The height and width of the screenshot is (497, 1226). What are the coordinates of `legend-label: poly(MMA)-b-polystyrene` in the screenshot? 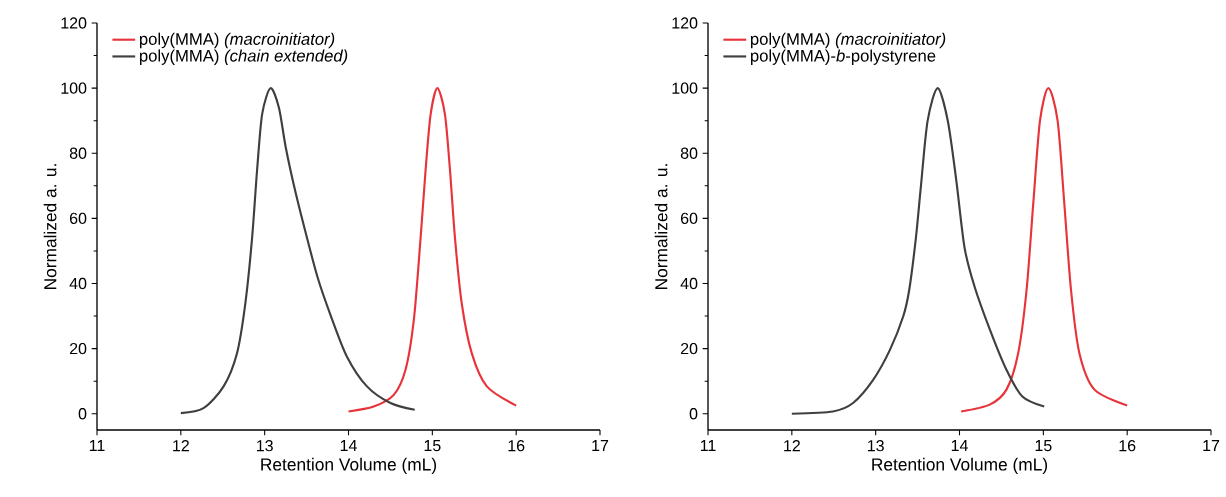 It's located at (843, 57).